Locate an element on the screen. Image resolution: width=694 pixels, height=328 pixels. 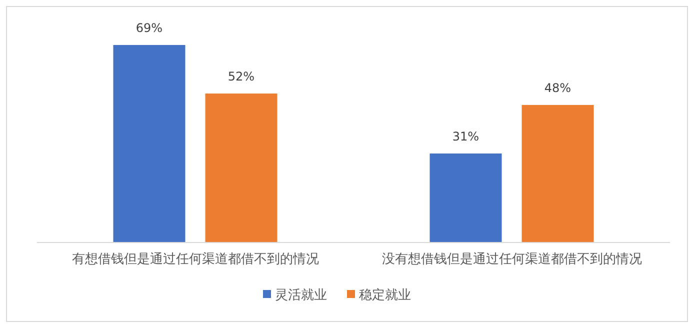
data-label: 69% is located at coordinates (149, 28).